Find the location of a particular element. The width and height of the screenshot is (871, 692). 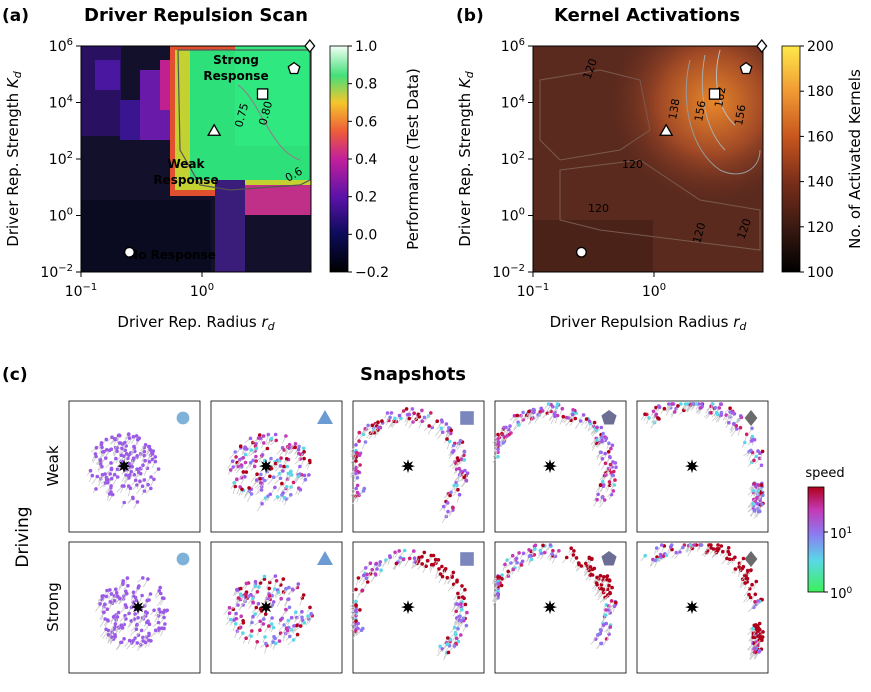

annotation-strong-response: Strong Response is located at coordinates (235, 68).